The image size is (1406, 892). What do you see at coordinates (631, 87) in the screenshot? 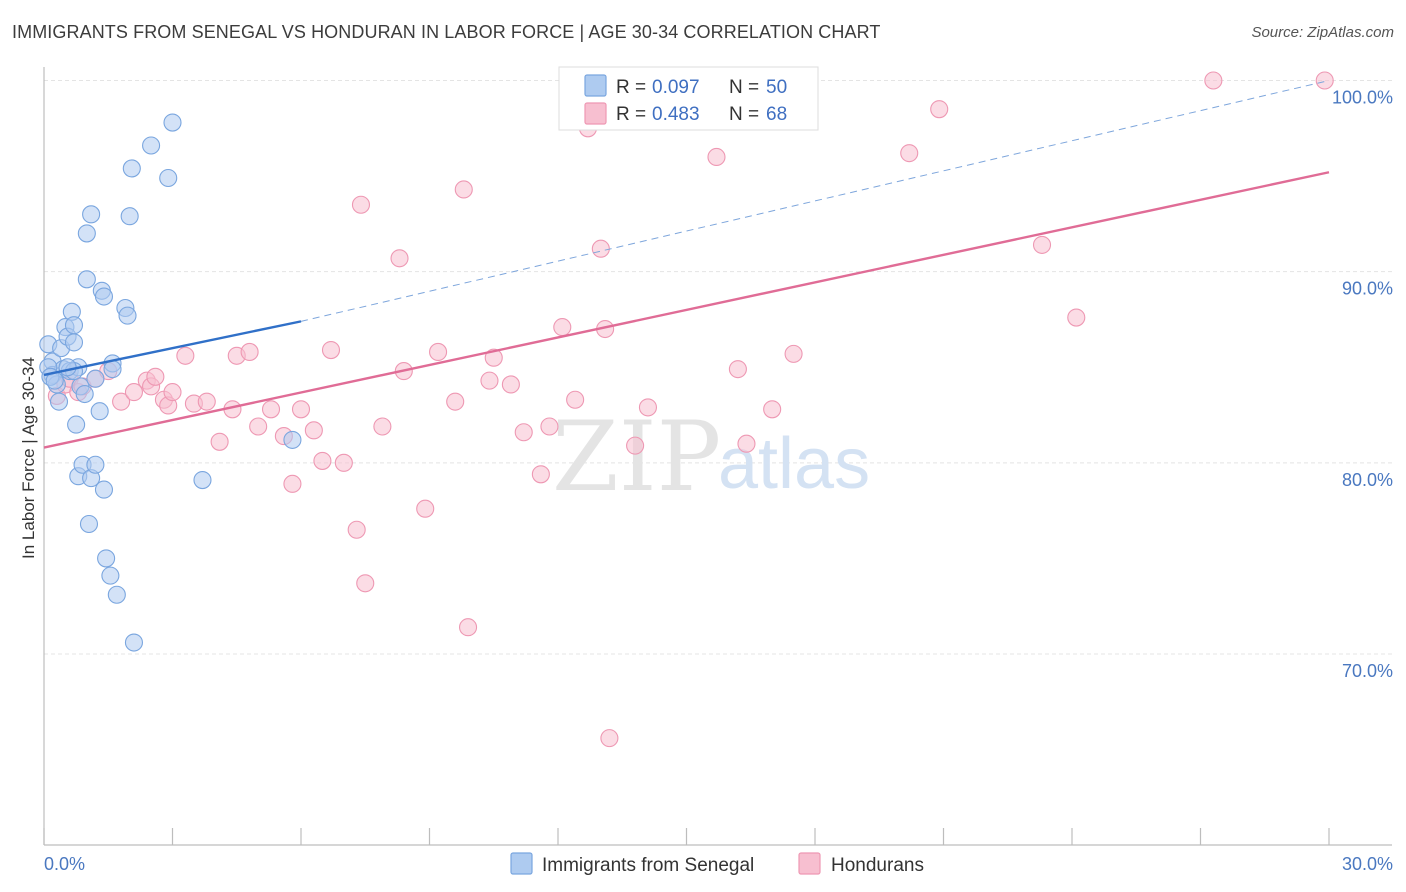
I see `legend-r-label-senegal: R =` at bounding box center [631, 87].